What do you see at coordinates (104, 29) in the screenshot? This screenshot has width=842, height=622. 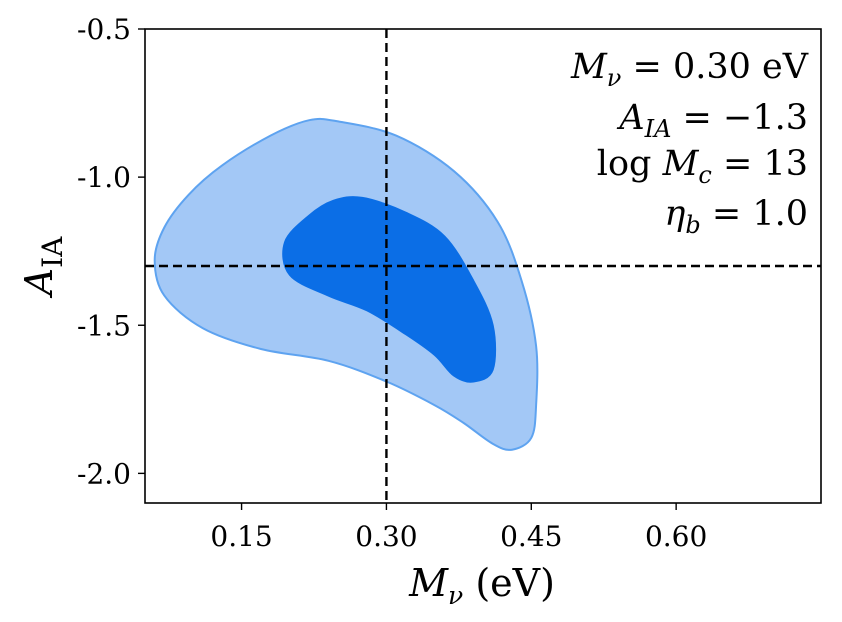 I see `y-tick-label: -0.5` at bounding box center [104, 29].